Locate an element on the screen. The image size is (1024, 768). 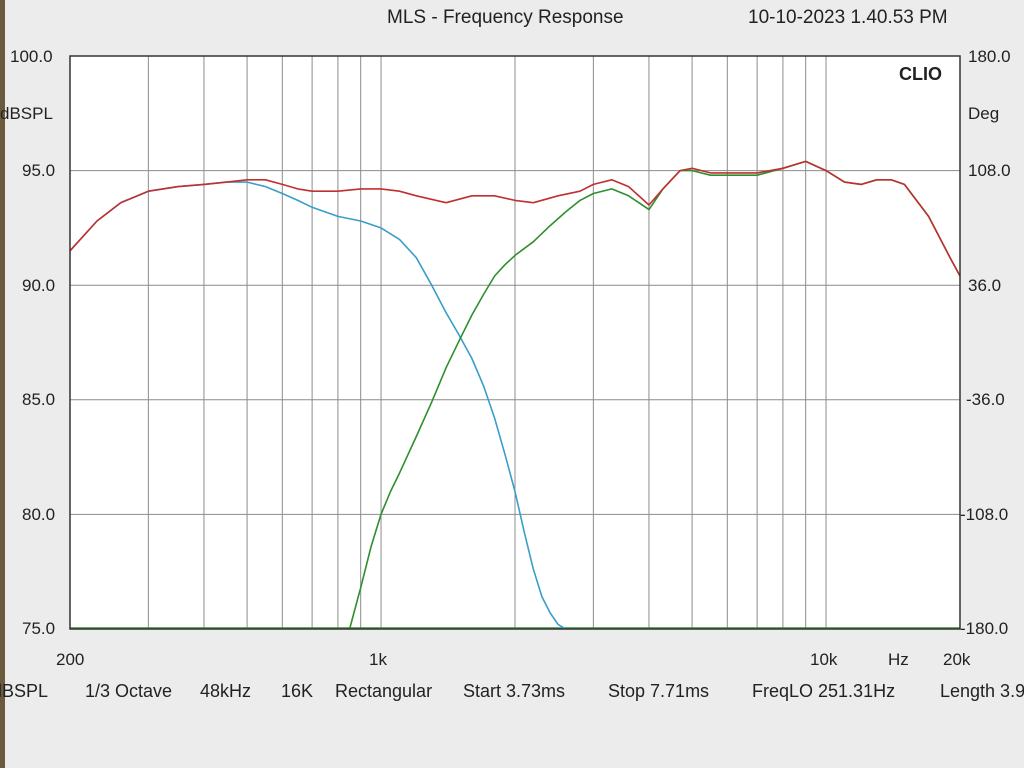
footer-freqlo: FreqLO 251.31Hz is located at coordinates (824, 691).